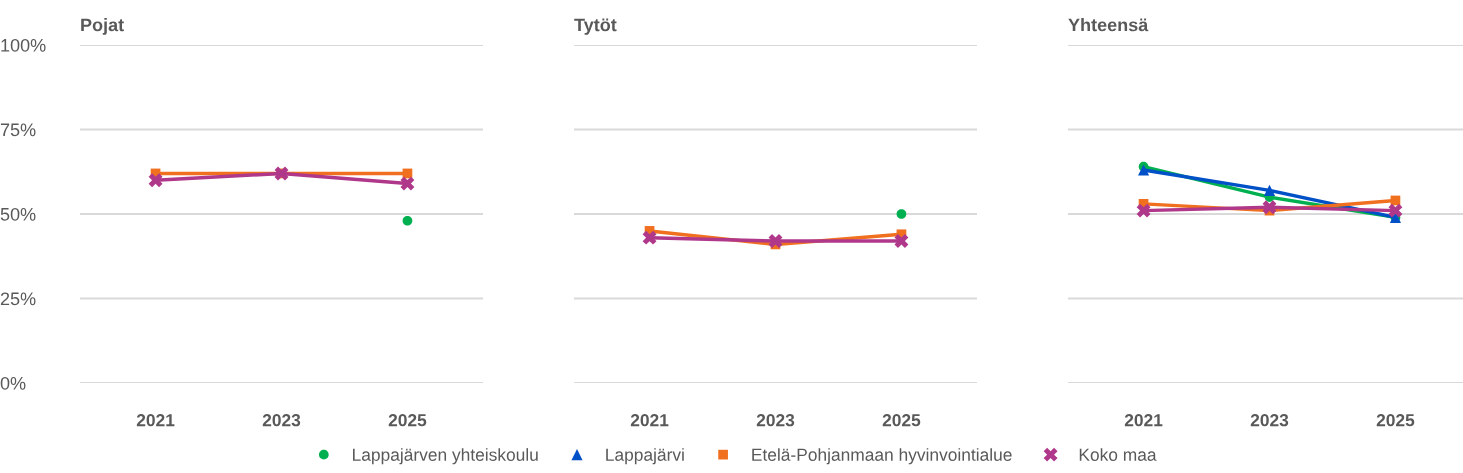  What do you see at coordinates (13, 383) in the screenshot?
I see `y-tick-label: 0%` at bounding box center [13, 383].